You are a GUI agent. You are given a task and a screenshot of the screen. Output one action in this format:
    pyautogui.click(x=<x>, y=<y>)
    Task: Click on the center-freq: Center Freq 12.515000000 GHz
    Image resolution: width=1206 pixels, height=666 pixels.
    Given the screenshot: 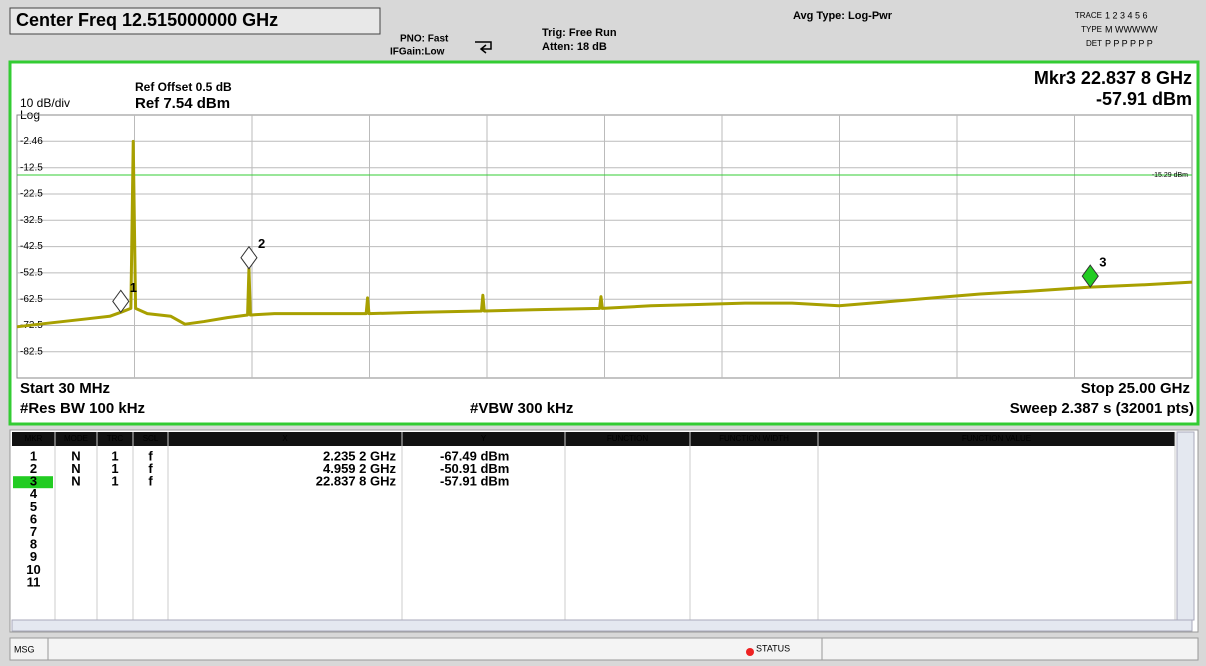 What is the action you would take?
    pyautogui.click(x=147, y=20)
    